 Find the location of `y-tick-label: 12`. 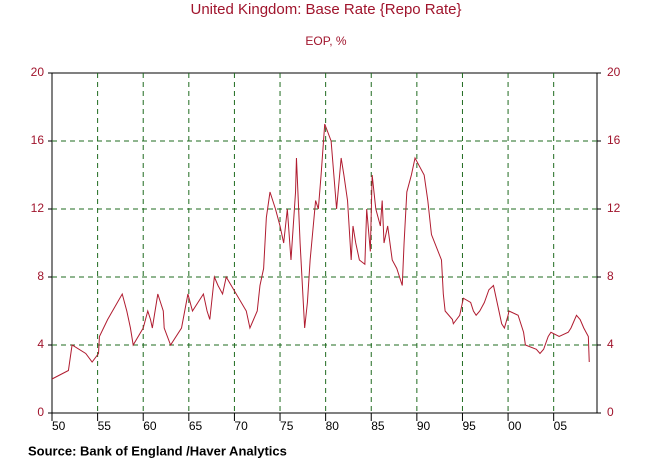

y-tick-label: 12 is located at coordinates (38, 208).